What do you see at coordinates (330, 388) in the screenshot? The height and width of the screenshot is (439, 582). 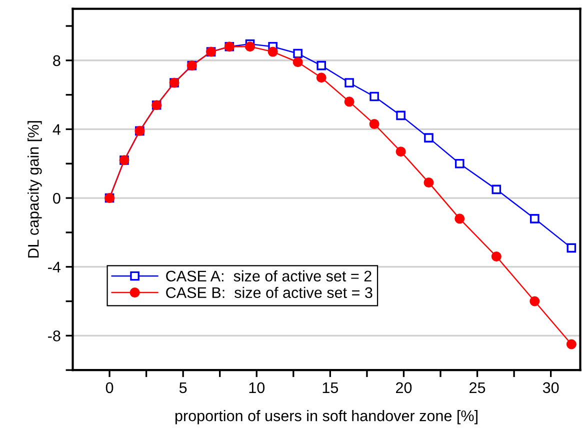 I see `x-tick-label: 15` at bounding box center [330, 388].